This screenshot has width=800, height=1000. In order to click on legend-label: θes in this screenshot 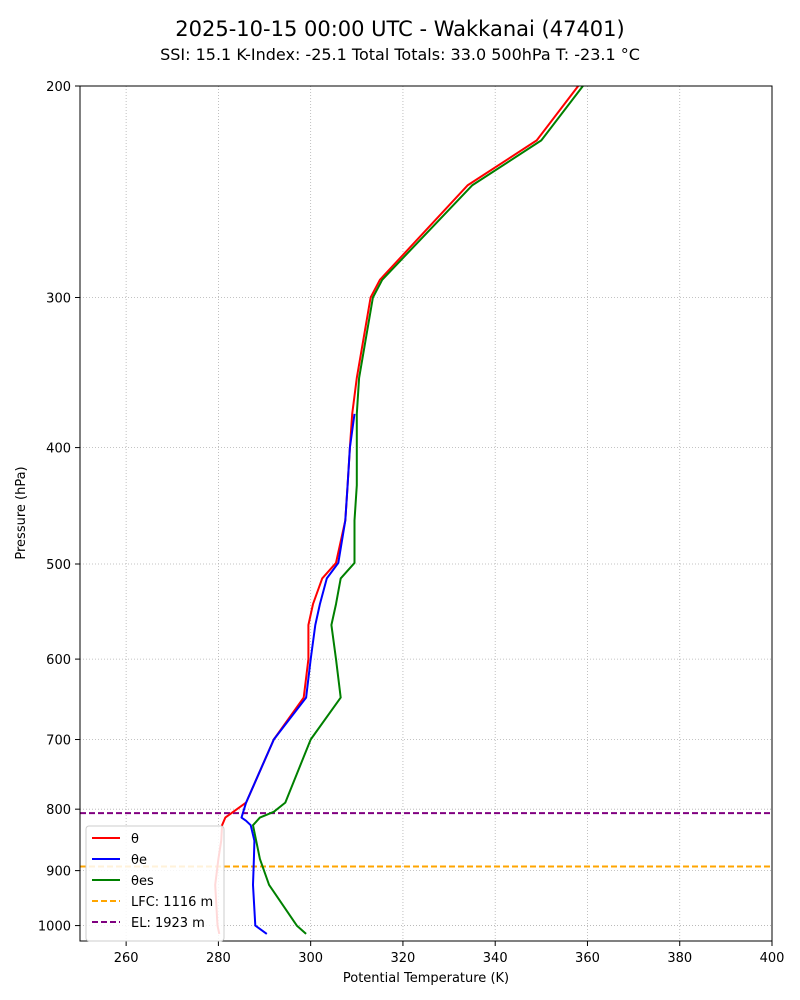, I will do `click(142, 881)`.